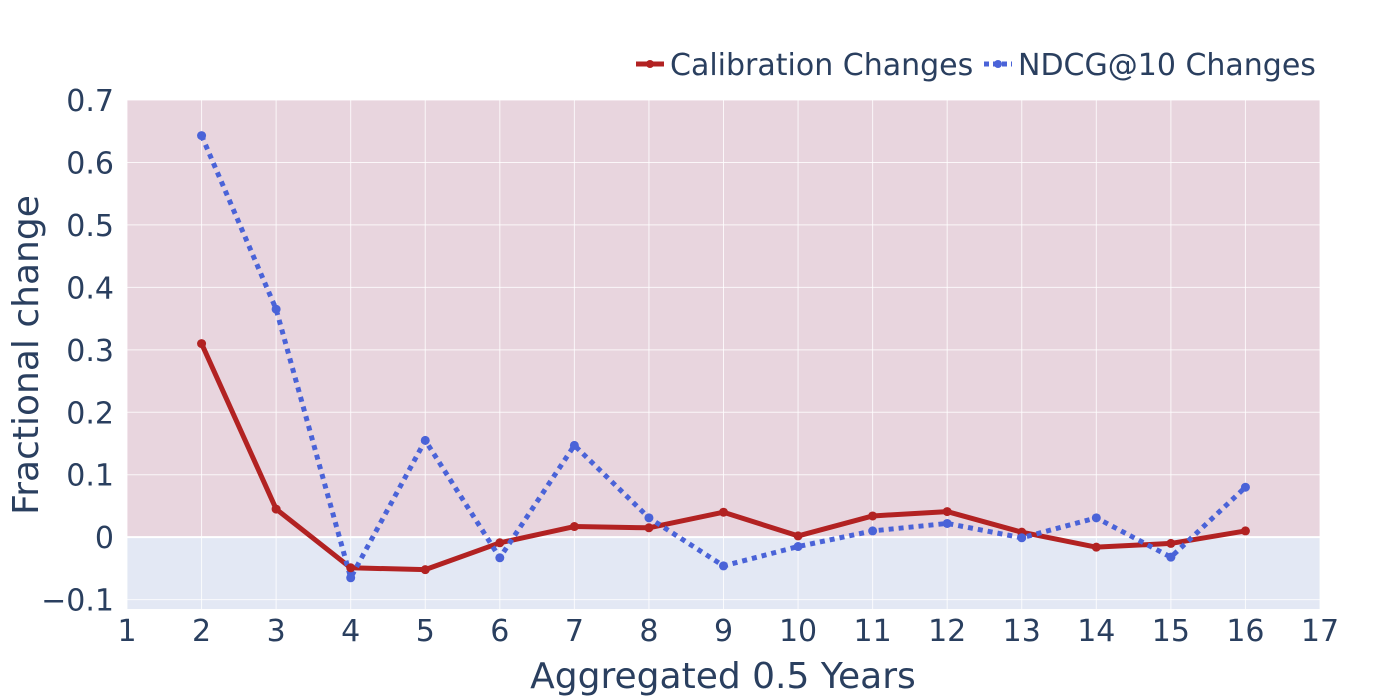 The height and width of the screenshot is (700, 1400). I want to click on x-tick-label: 15, so click(1171, 631).